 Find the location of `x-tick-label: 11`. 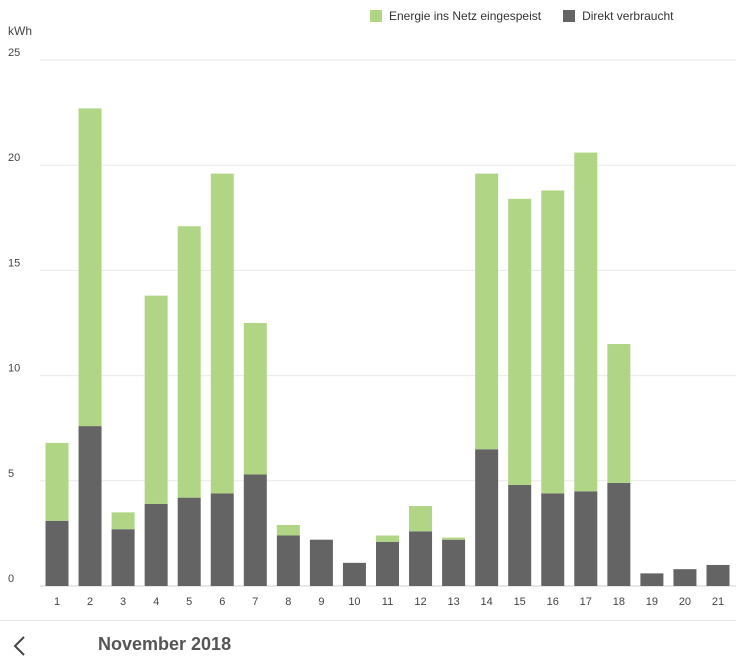

x-tick-label: 11 is located at coordinates (387, 602).